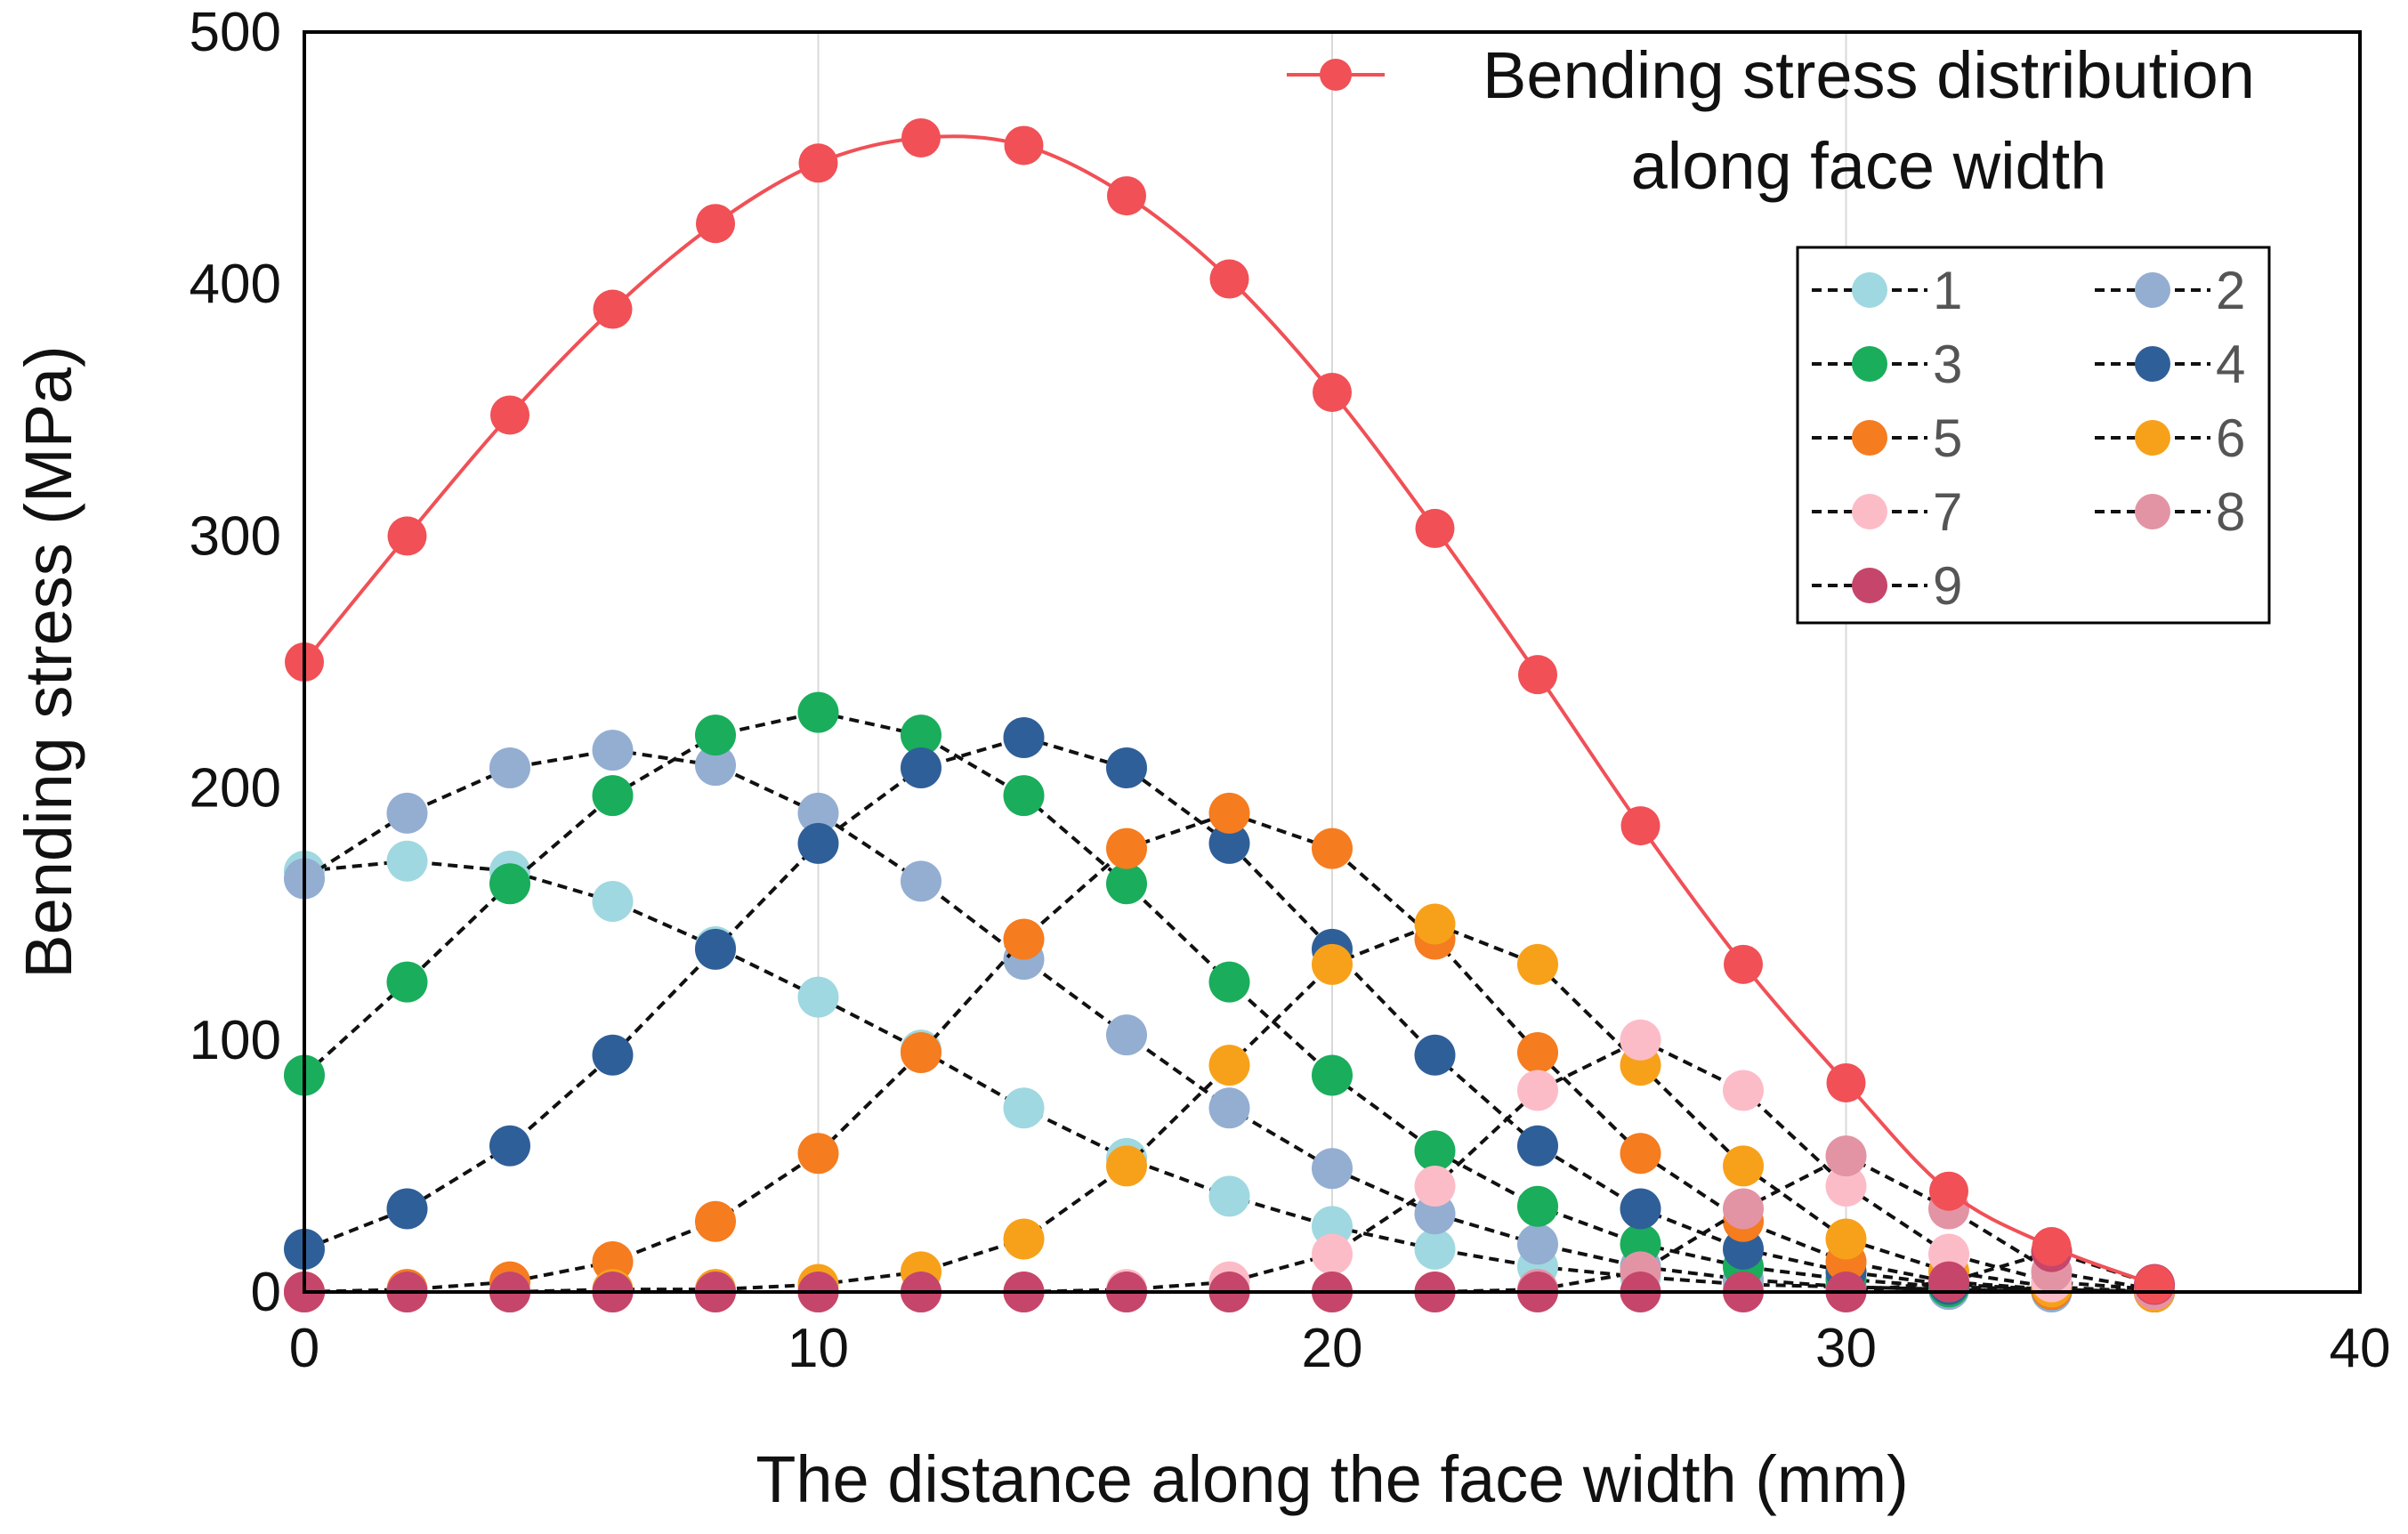  Describe the element at coordinates (235, 284) in the screenshot. I see `y-tick-label-400: 400` at that location.